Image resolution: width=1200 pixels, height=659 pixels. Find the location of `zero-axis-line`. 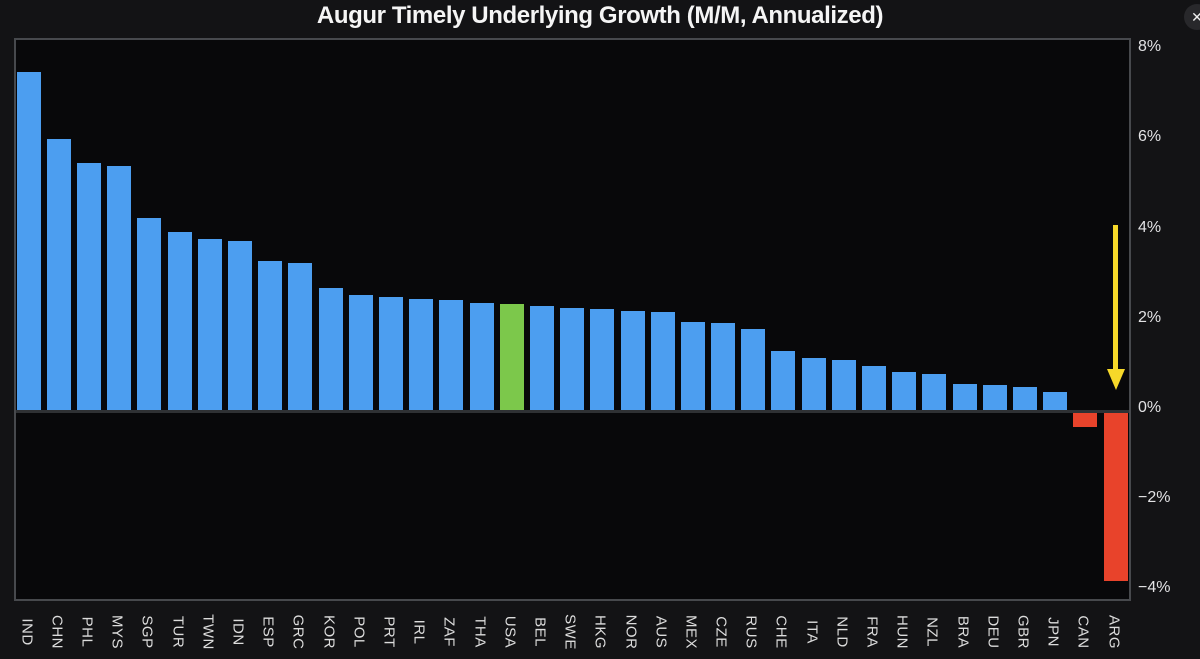

zero-axis-line is located at coordinates (572, 411).